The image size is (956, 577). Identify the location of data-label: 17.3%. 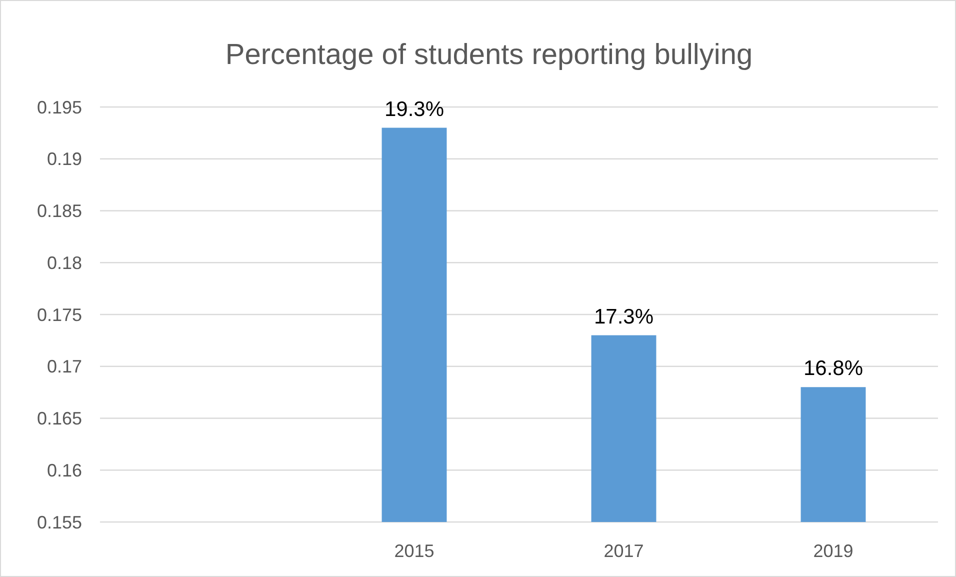
(624, 316).